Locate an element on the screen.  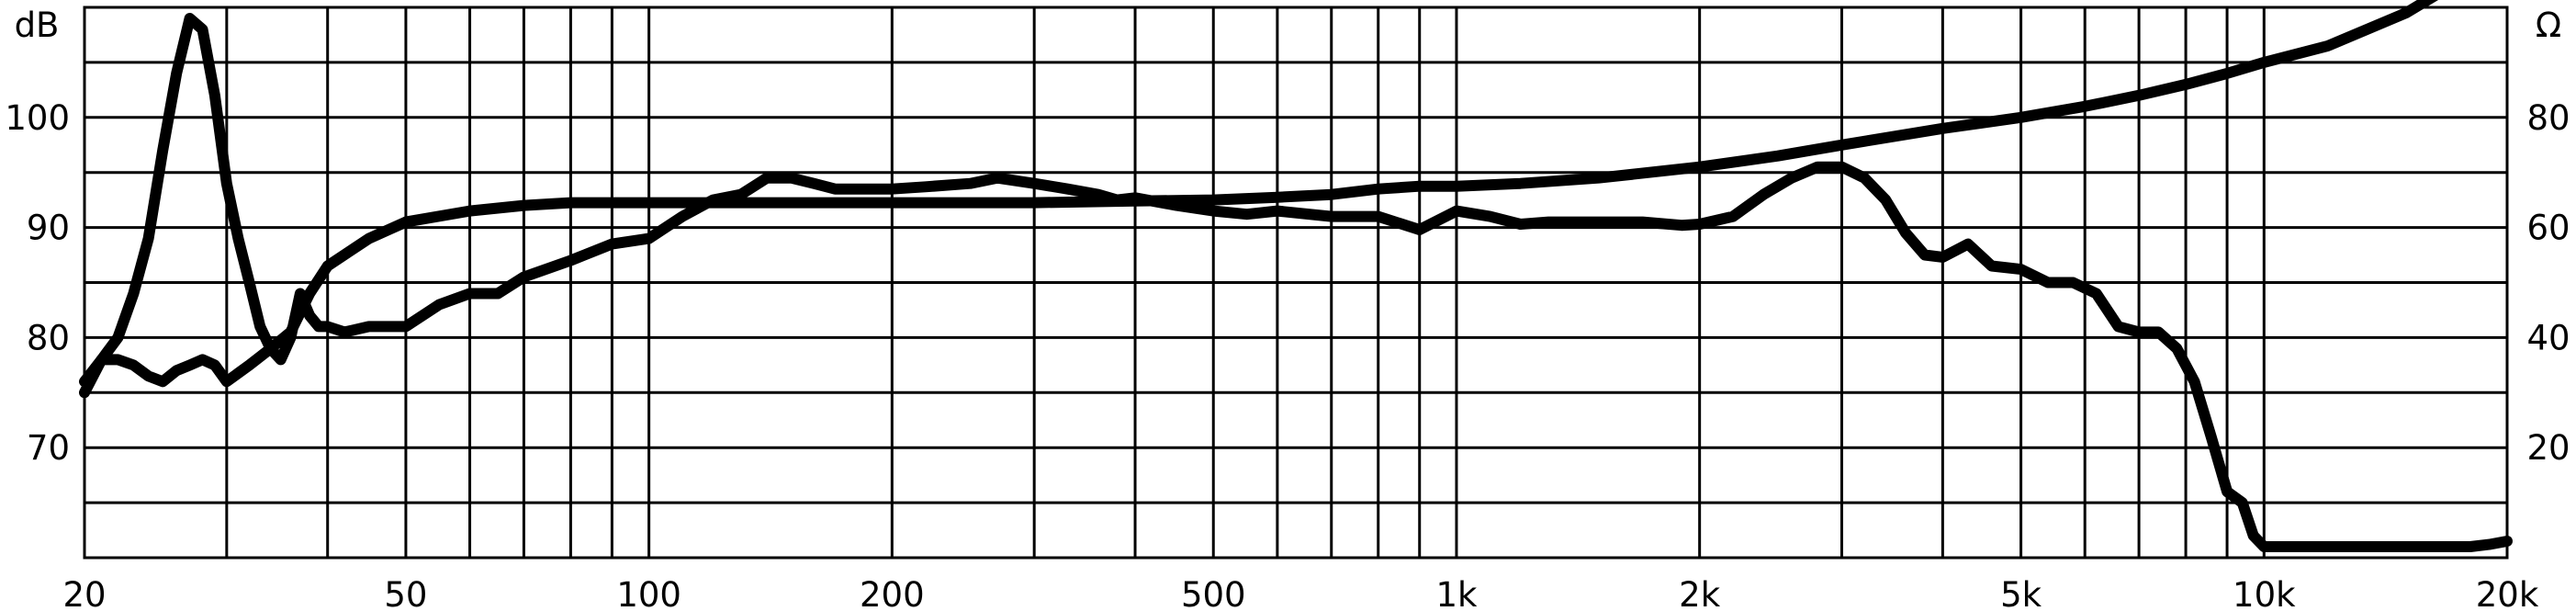
right-tick-label: 60 is located at coordinates (2548, 229).